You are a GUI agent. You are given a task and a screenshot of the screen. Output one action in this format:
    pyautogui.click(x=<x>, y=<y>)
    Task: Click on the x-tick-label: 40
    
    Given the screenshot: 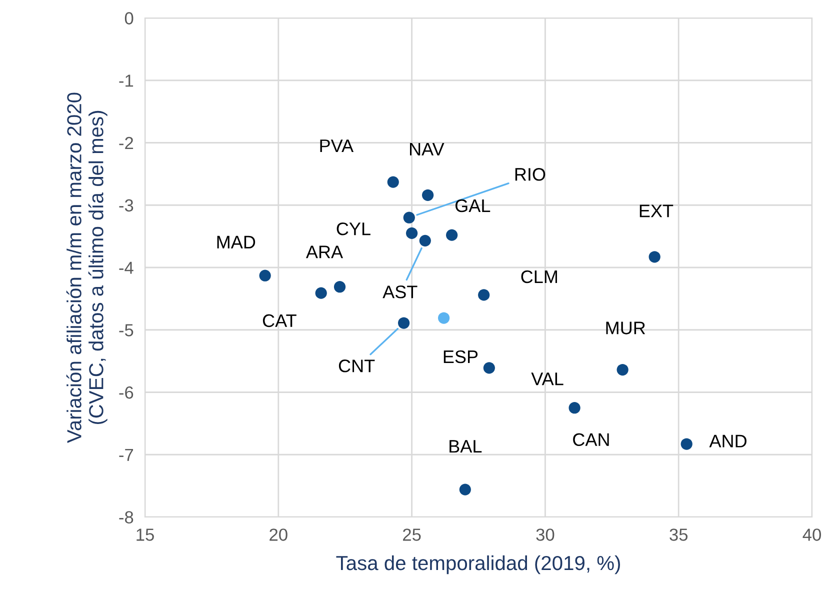 What is the action you would take?
    pyautogui.click(x=811, y=534)
    